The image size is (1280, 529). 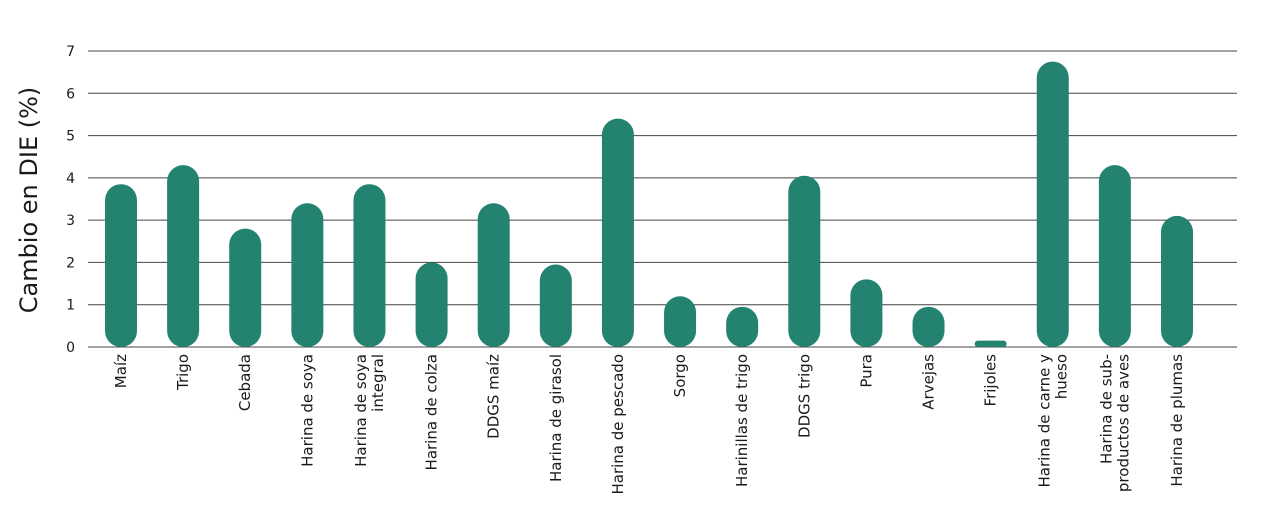 I want to click on x-tick-label: Harinillas de trigo, so click(x=742, y=420).